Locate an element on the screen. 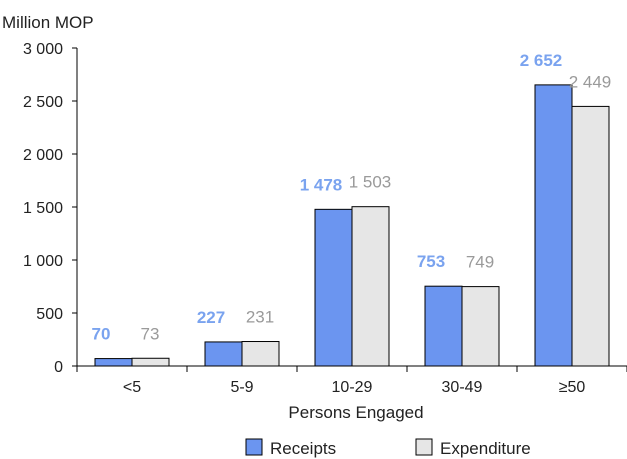 The width and height of the screenshot is (627, 459). x-tick-label: 5-9 is located at coordinates (241, 387).